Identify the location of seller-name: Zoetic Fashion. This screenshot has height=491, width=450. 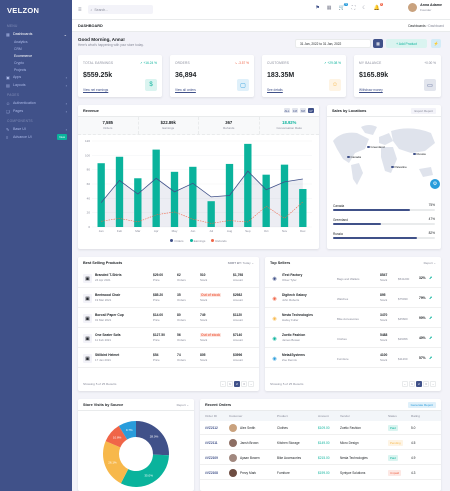
(294, 335).